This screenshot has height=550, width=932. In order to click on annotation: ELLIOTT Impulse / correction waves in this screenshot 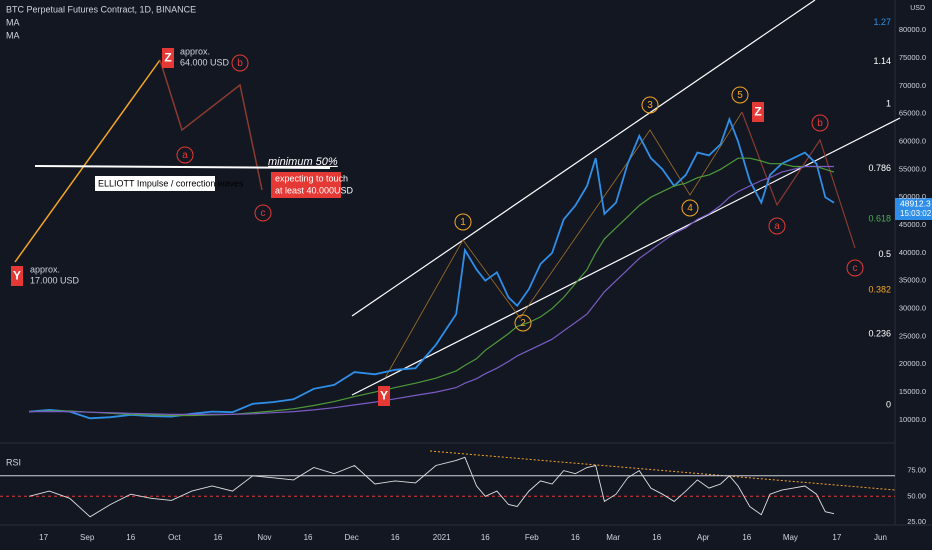, I will do `click(171, 183)`.